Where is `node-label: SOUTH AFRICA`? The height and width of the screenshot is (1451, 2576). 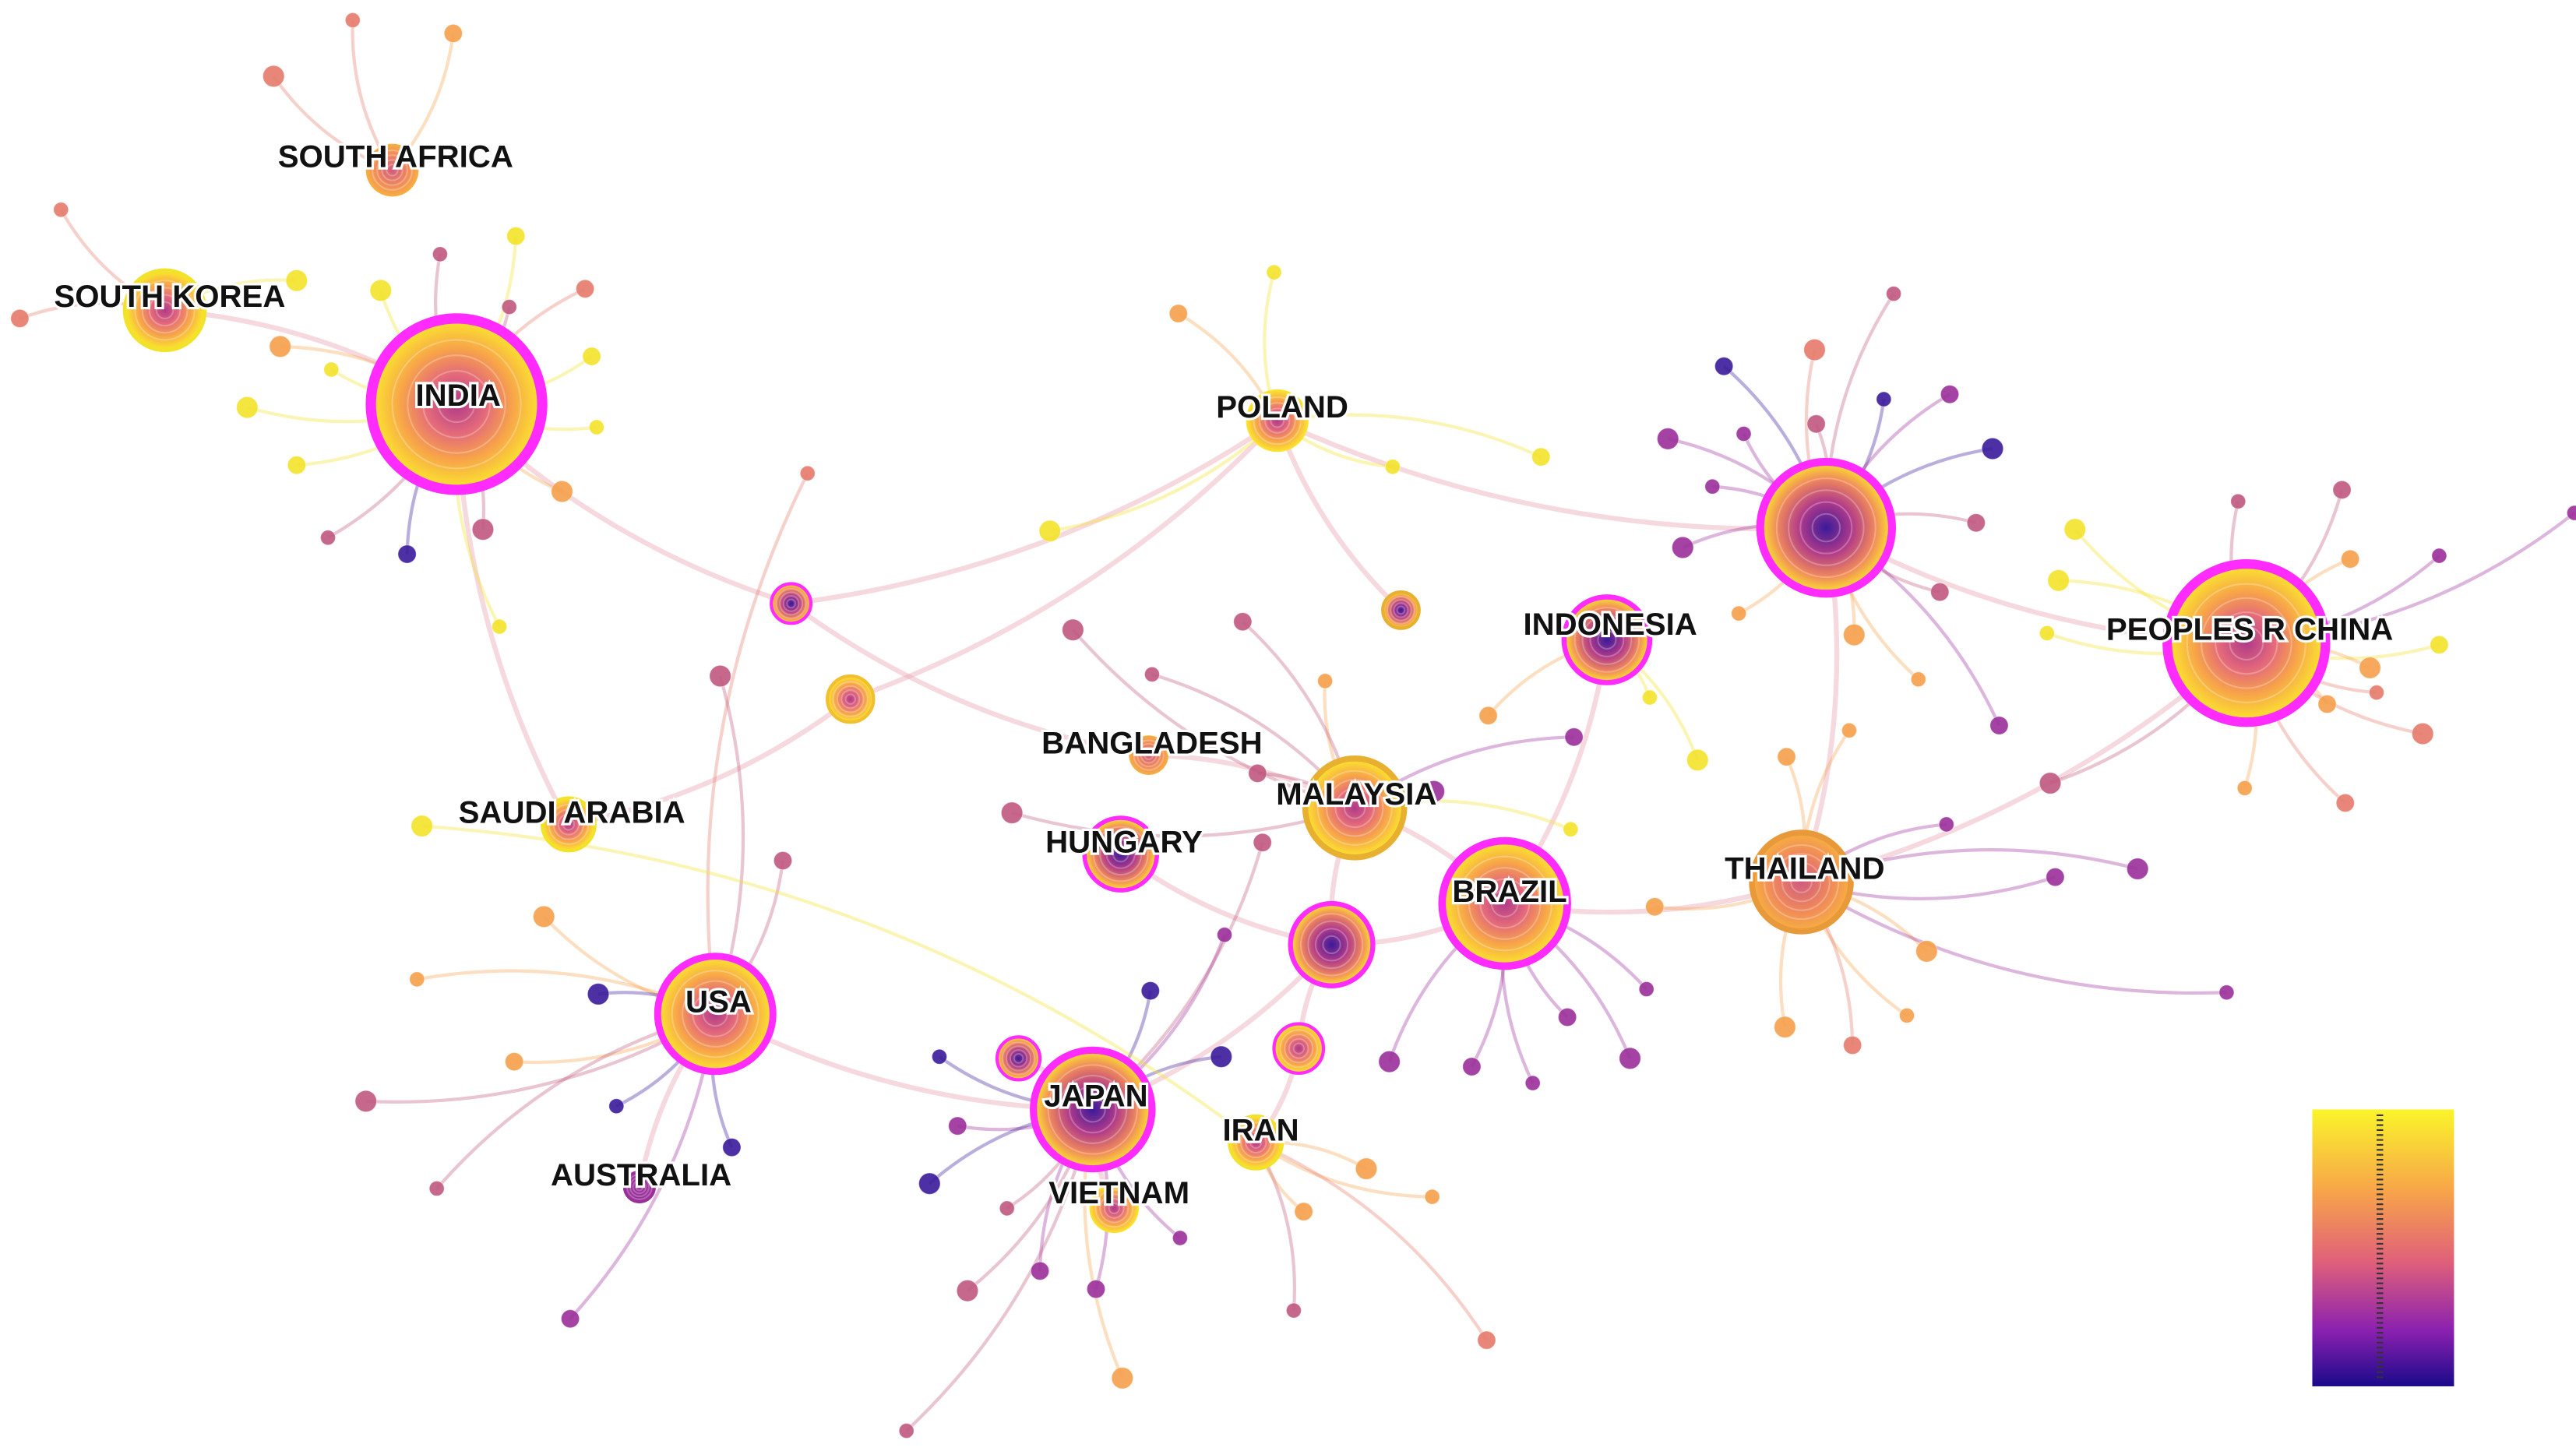 node-label: SOUTH AFRICA is located at coordinates (395, 156).